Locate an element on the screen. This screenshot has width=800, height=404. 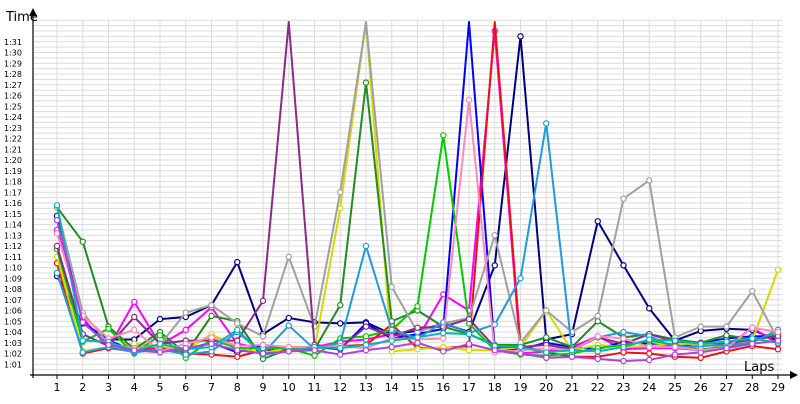
x-tick-label: 28 is located at coordinates (752, 387).